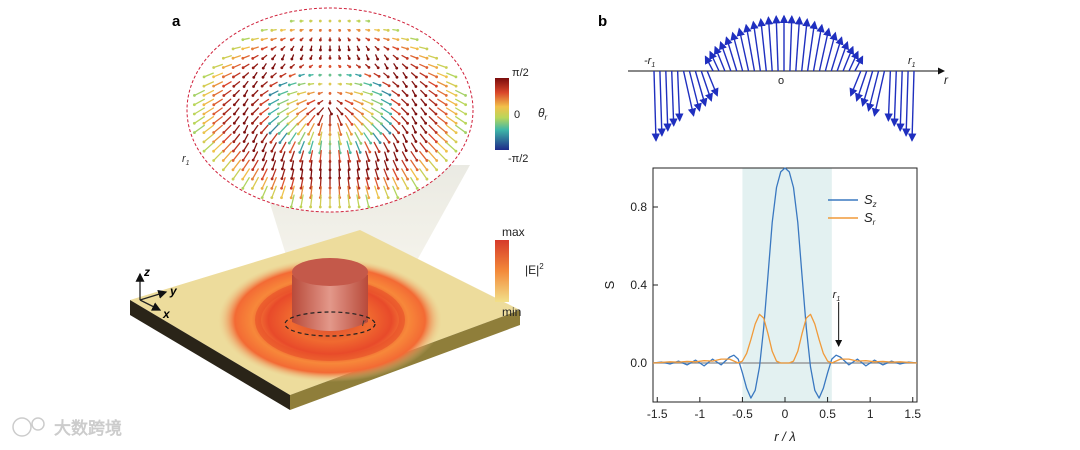 This screenshot has height=450, width=1080. Describe the element at coordinates (67, 427) in the screenshot. I see `watermark: 大数跨境` at that location.